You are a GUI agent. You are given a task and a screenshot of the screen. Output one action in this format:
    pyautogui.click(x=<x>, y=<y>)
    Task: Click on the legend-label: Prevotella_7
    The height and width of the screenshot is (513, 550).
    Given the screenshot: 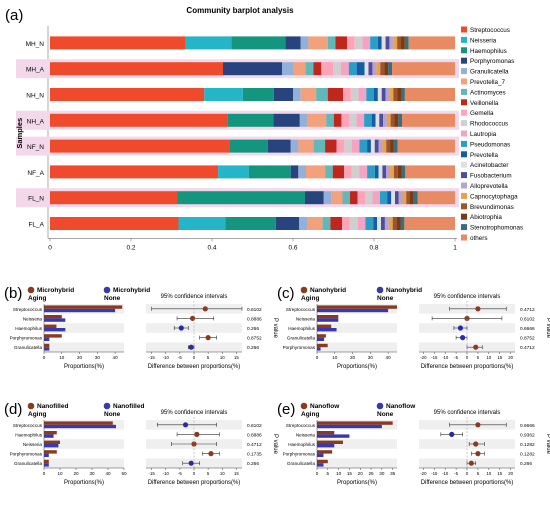 What is the action you would take?
    pyautogui.click(x=488, y=82)
    